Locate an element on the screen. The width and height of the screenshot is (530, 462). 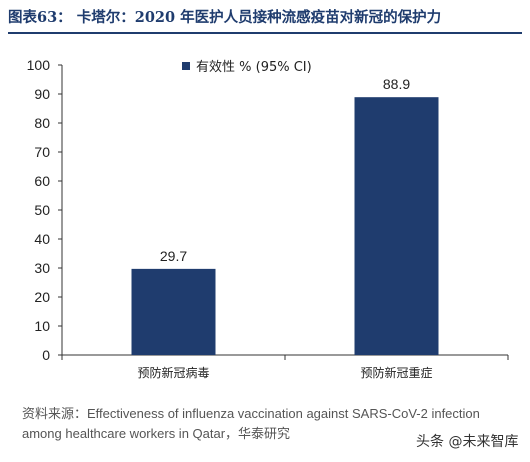
y-tick-label: 80 is located at coordinates (42, 123).